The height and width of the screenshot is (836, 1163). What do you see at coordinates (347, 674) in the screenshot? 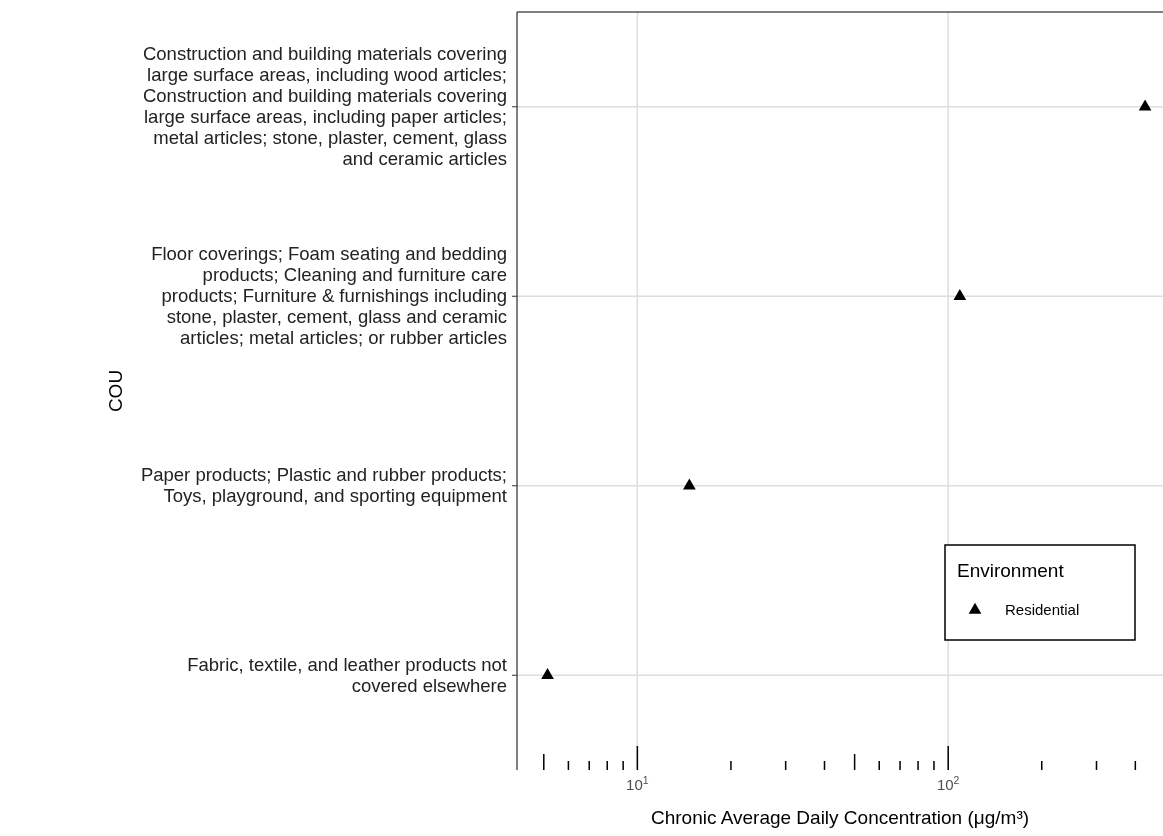
I see `y-tick-label: Fabric, textile, and leather products not covered elsewhere` at bounding box center [347, 674].